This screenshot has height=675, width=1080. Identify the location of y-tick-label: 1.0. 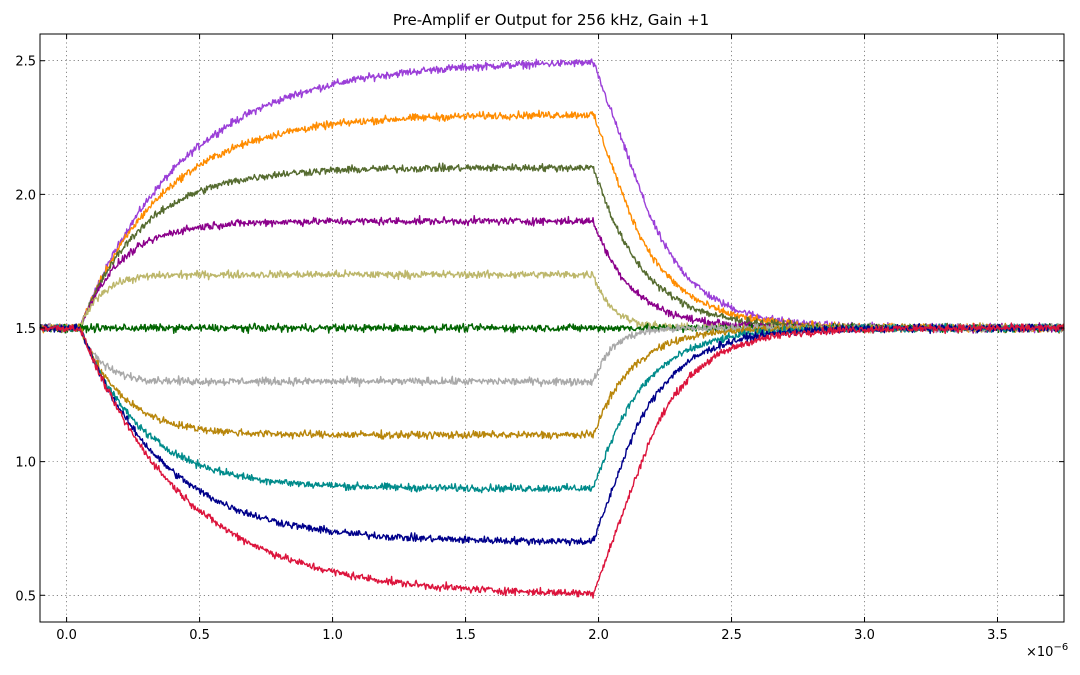
(25, 463).